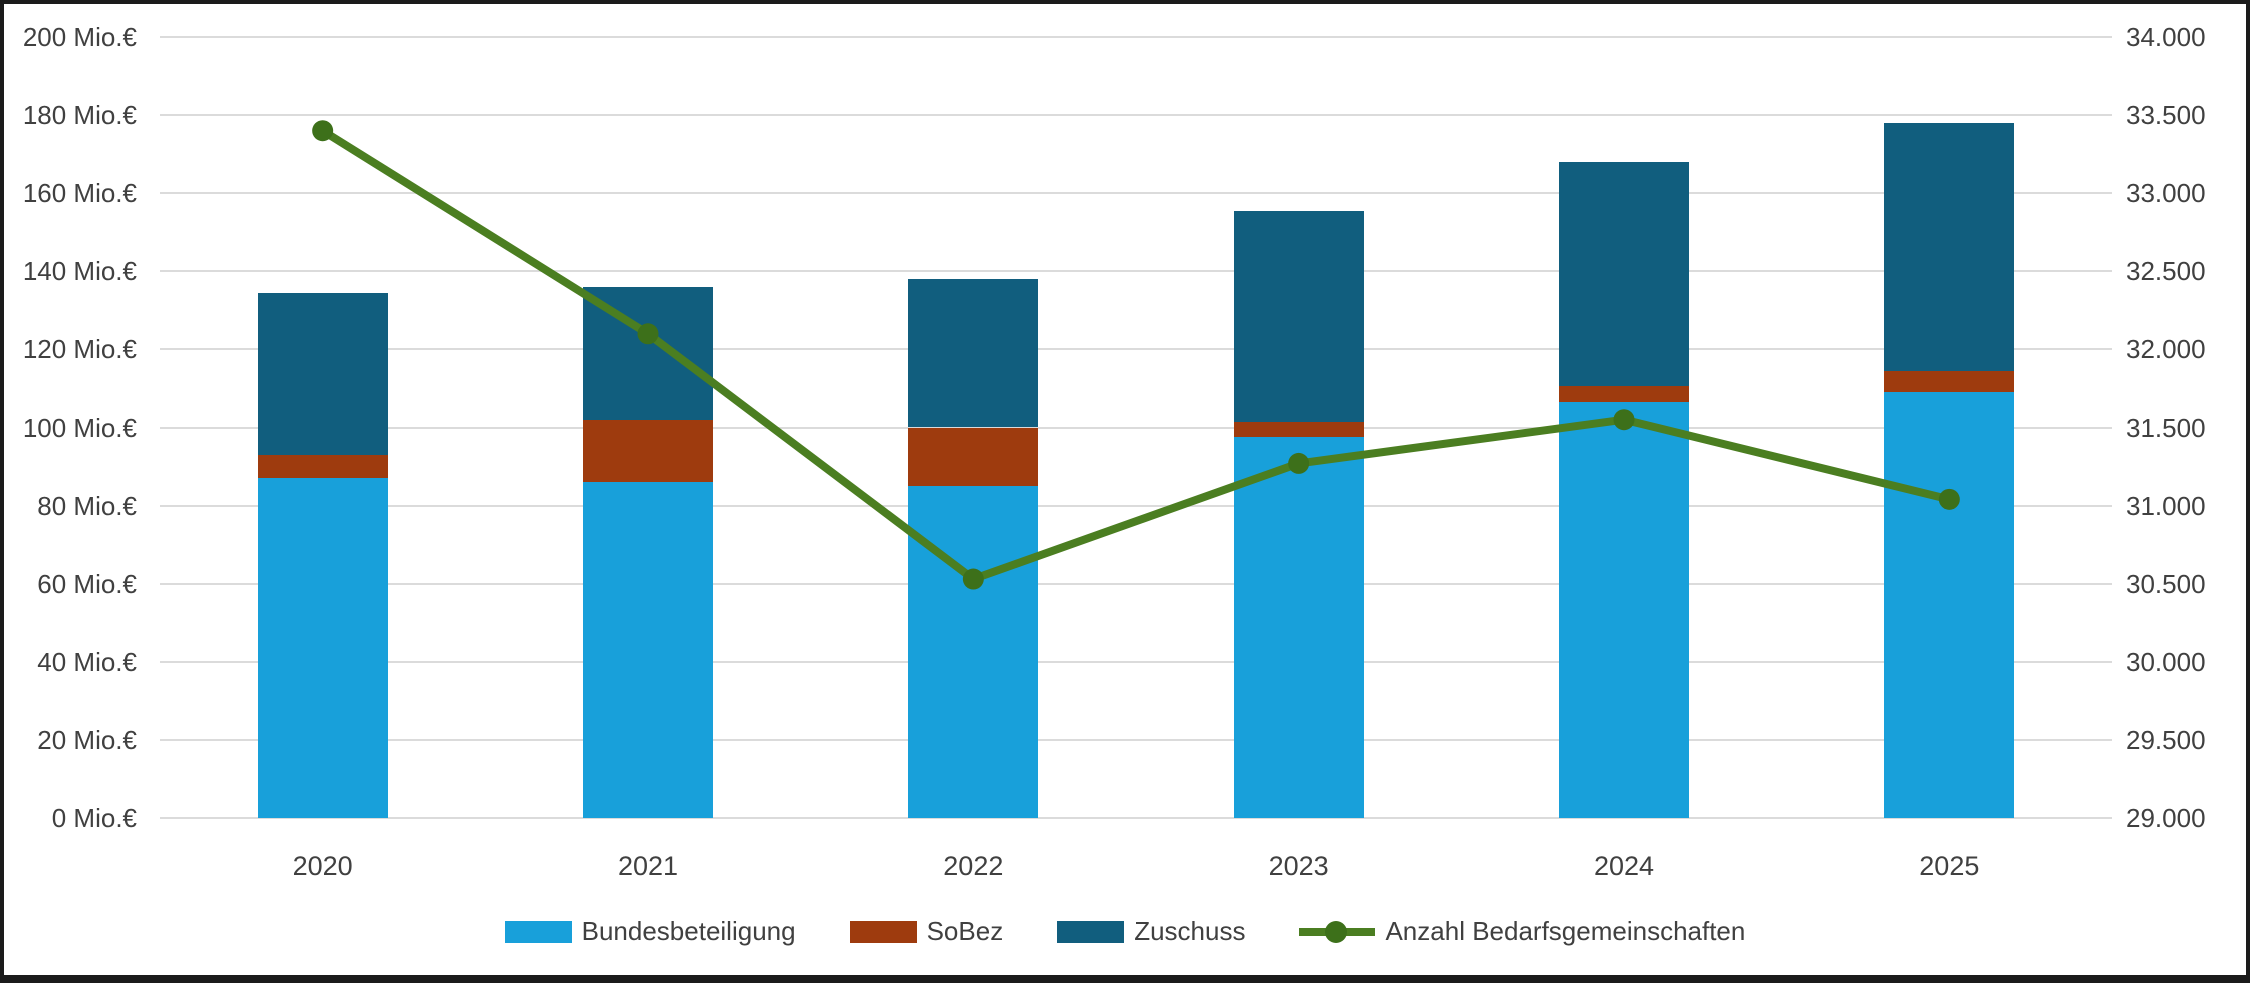 The height and width of the screenshot is (983, 2250). What do you see at coordinates (2166, 271) in the screenshot?
I see `right-axis-tick: 32.500` at bounding box center [2166, 271].